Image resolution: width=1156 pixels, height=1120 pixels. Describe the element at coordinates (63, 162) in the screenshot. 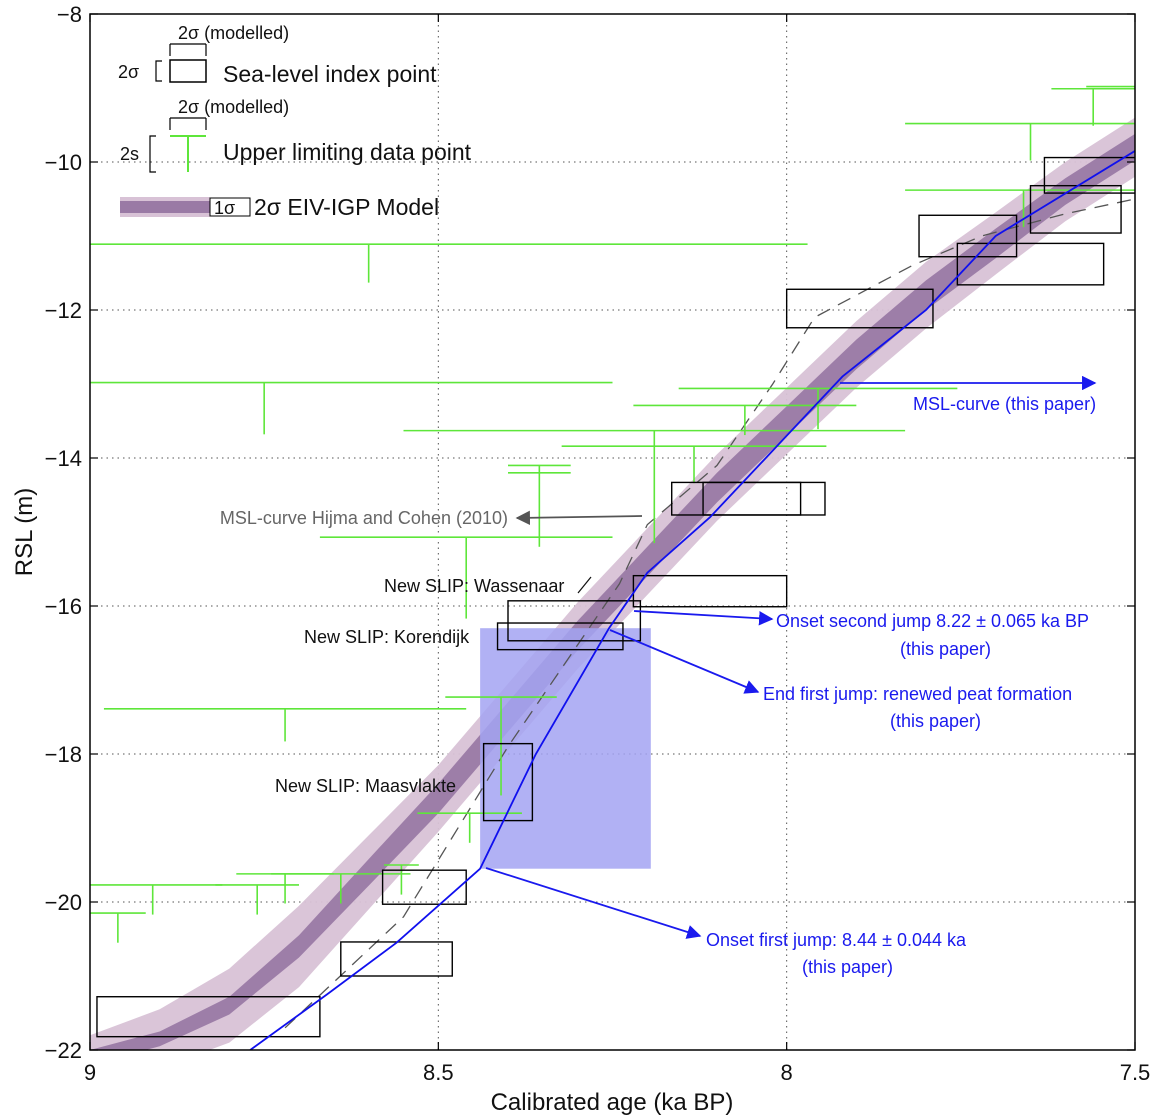

I see `y-tick-label: −10` at that location.